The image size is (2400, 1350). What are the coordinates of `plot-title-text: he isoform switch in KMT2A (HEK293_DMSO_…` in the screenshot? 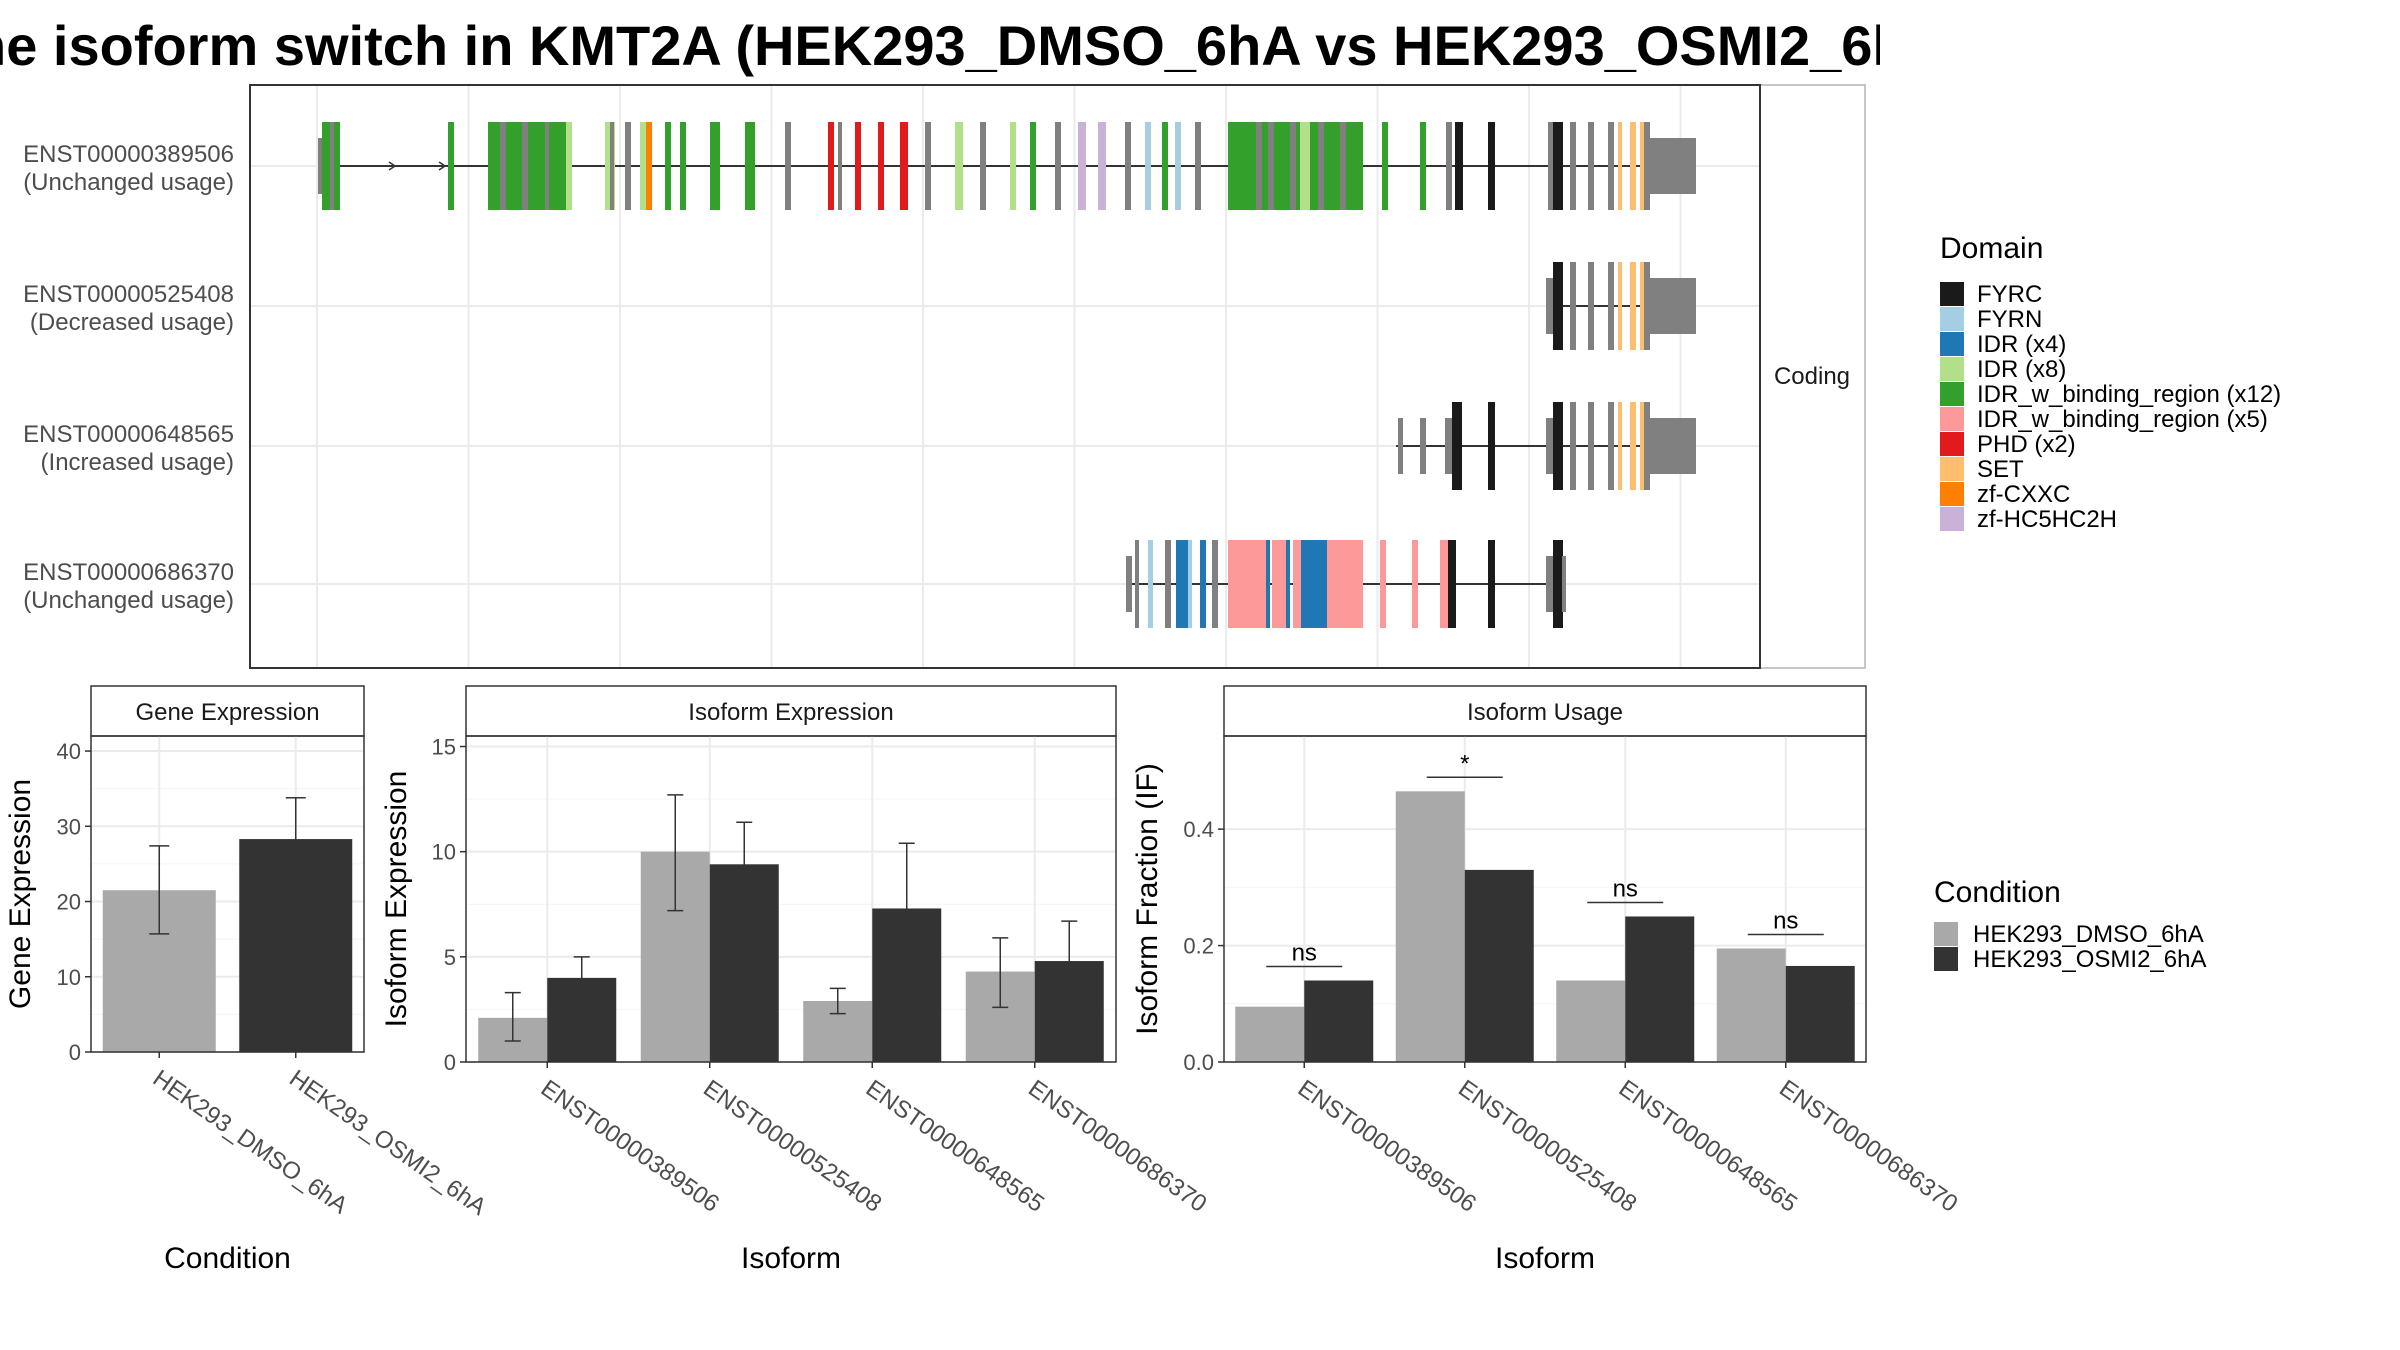 It's located at (940, 45).